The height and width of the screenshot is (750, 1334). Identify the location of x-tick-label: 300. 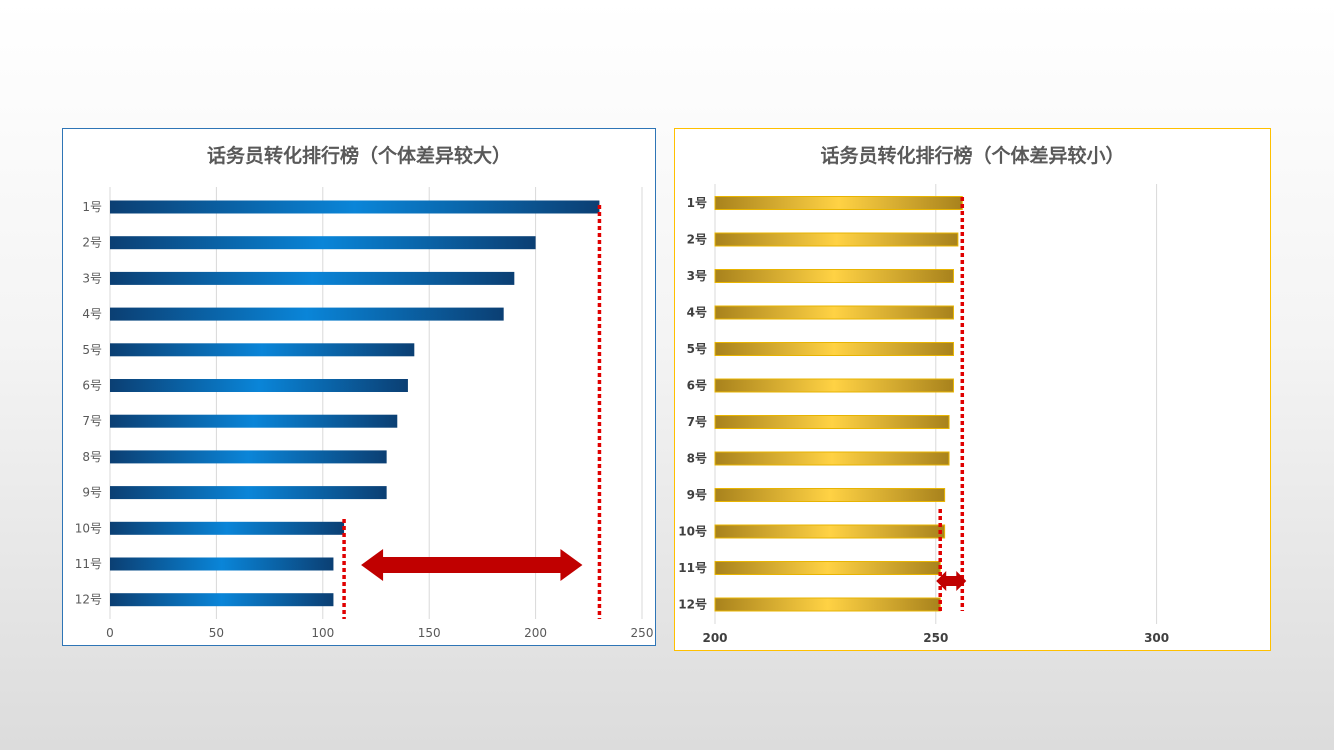
(1156, 638).